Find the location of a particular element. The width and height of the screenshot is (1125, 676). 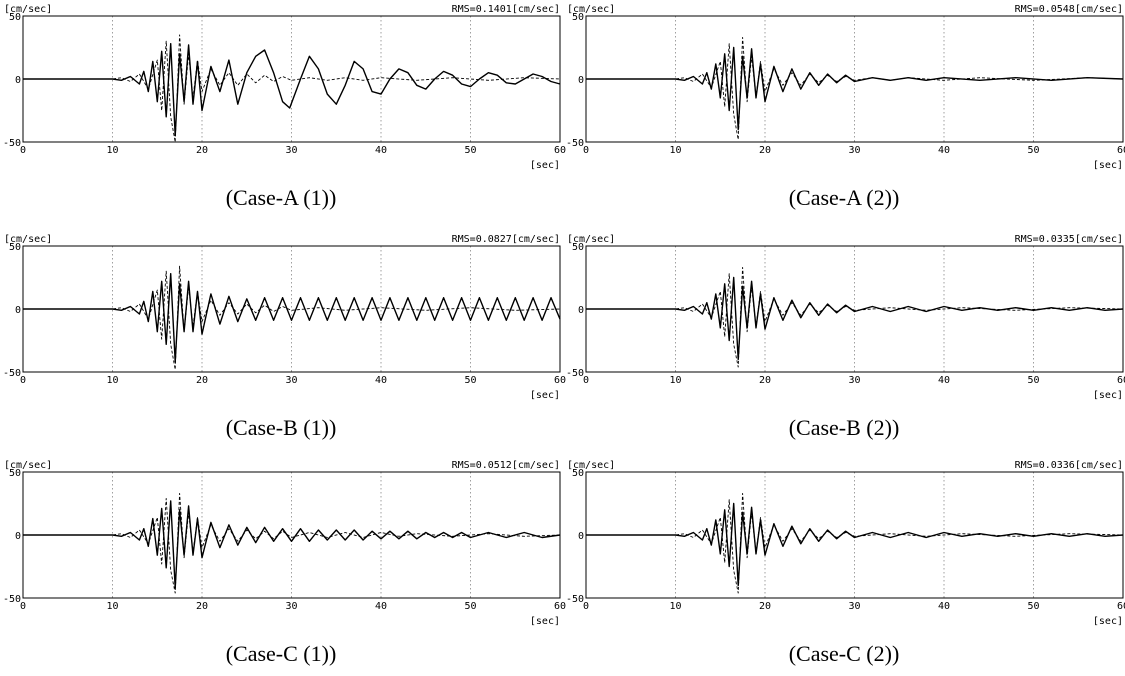

chart-caption: (Case-C (2)) is located at coordinates (844, 653).